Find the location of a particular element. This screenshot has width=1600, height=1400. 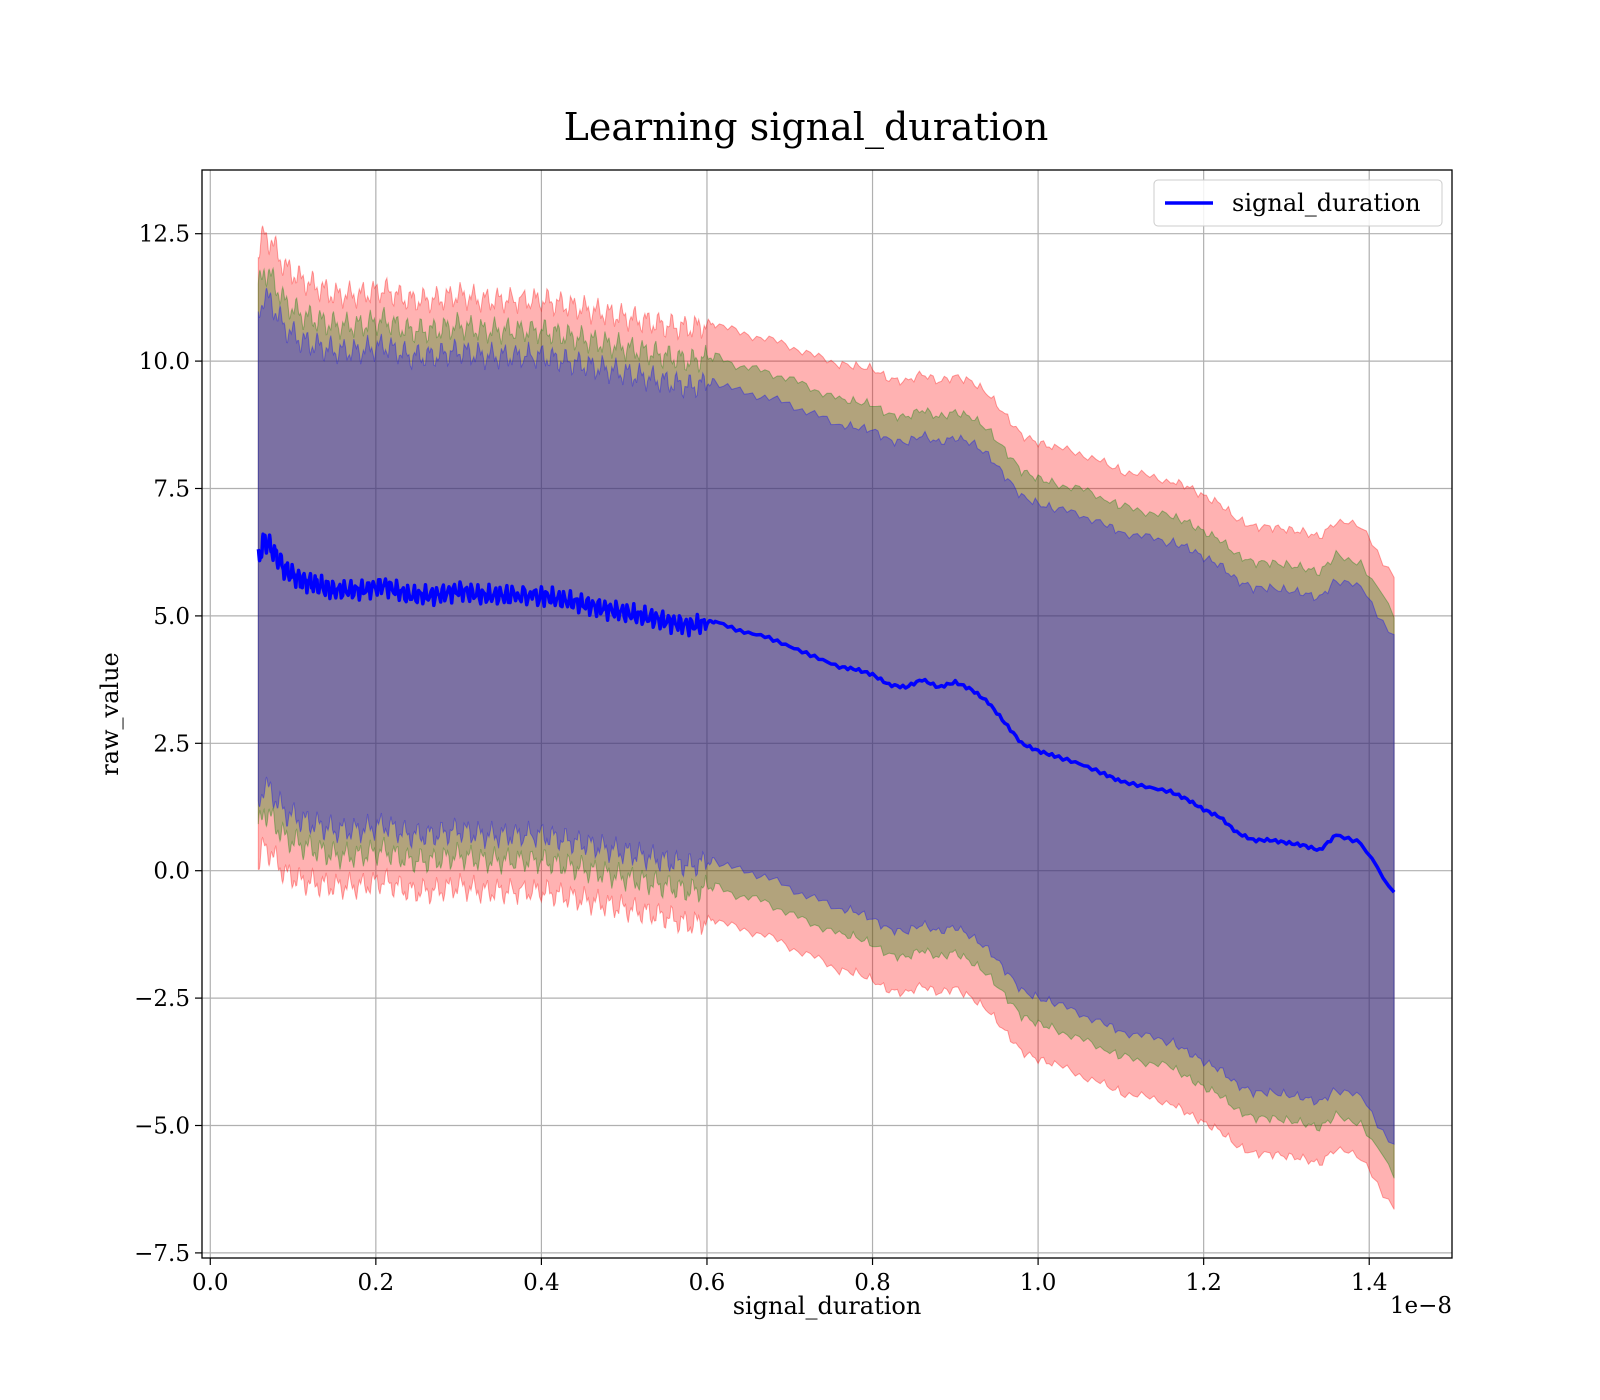

x-tick-label: 0.2 is located at coordinates (376, 1283).